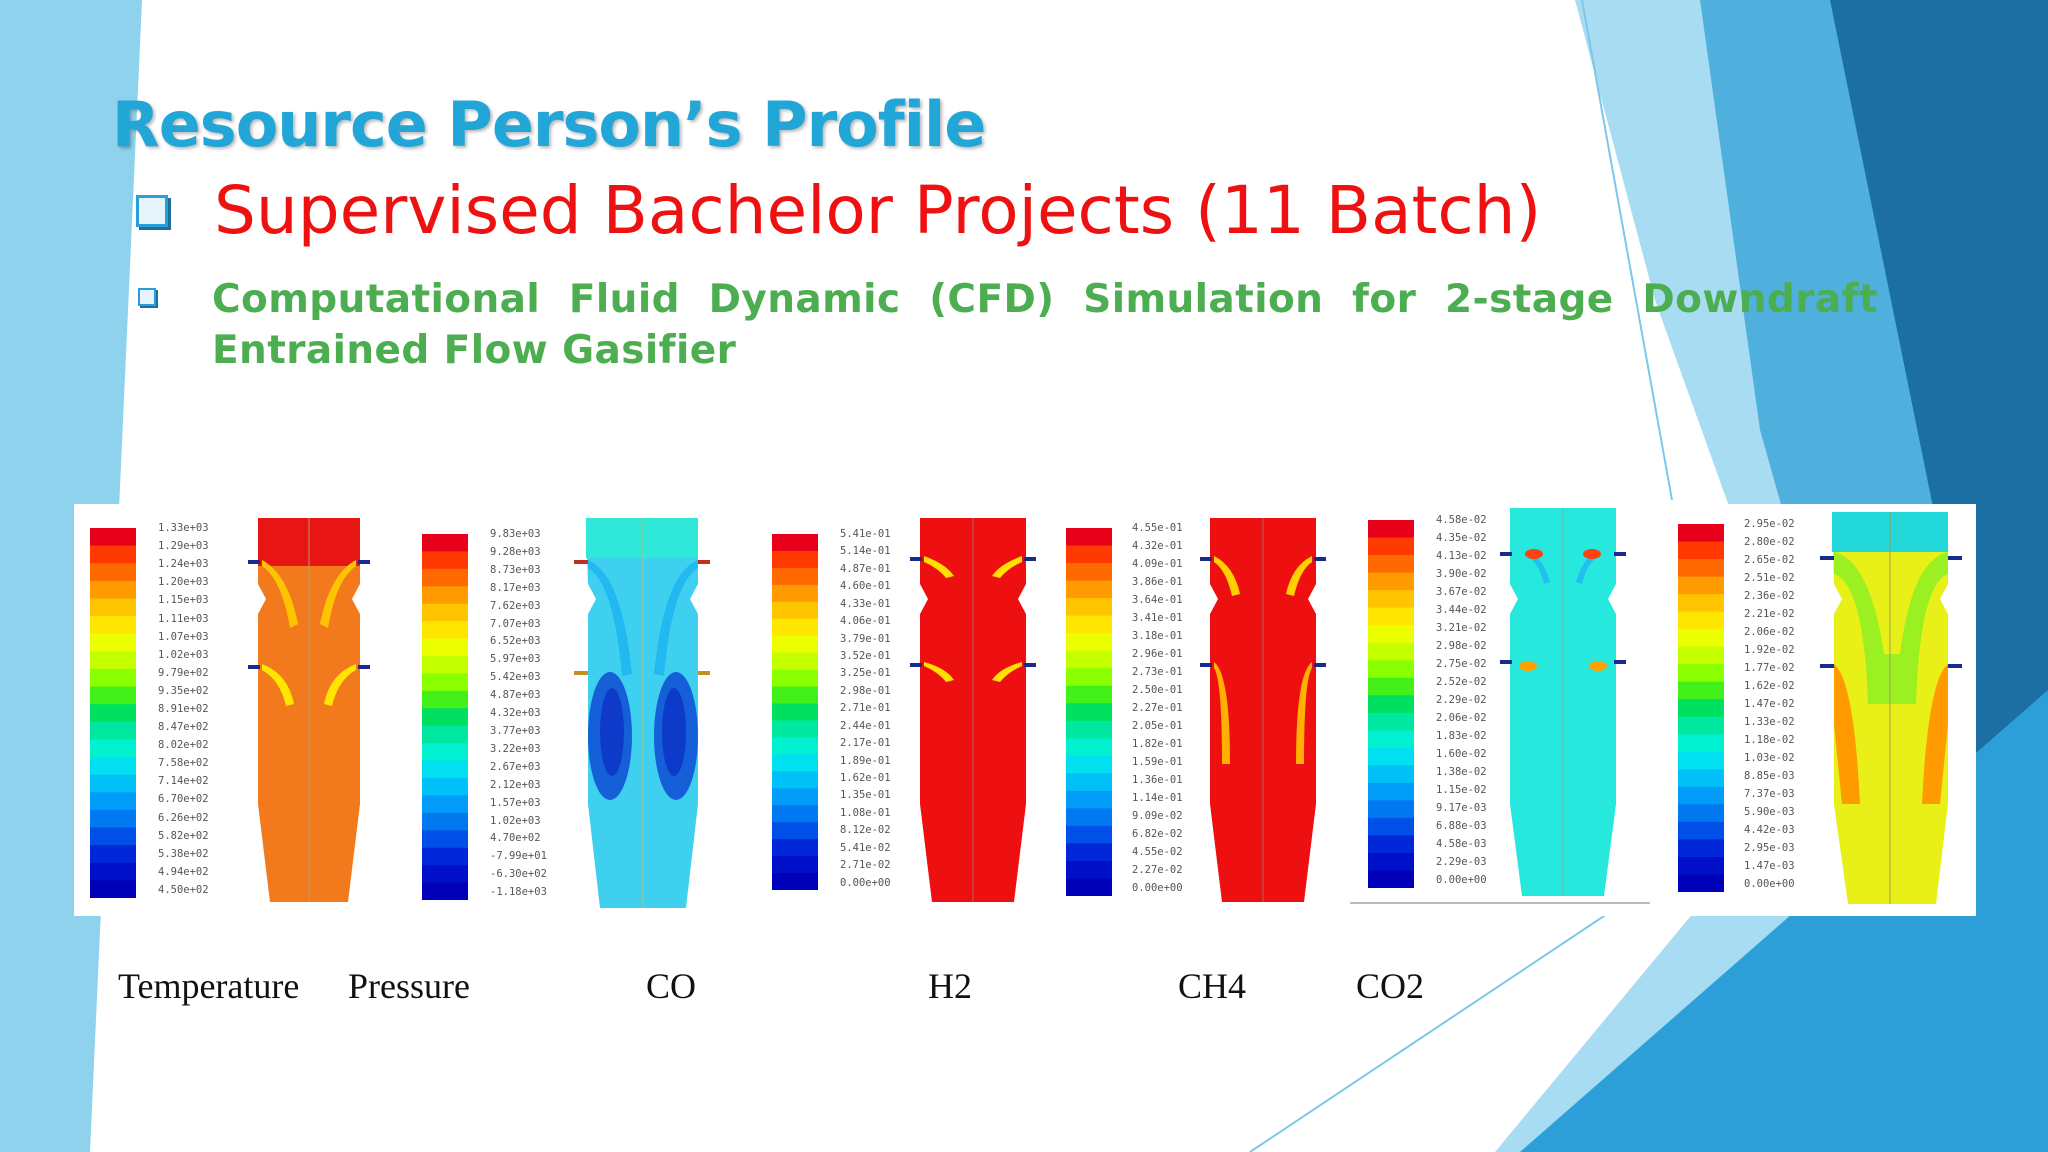  I want to click on colorbar-tick-label: 8.47e+02, so click(183, 727).